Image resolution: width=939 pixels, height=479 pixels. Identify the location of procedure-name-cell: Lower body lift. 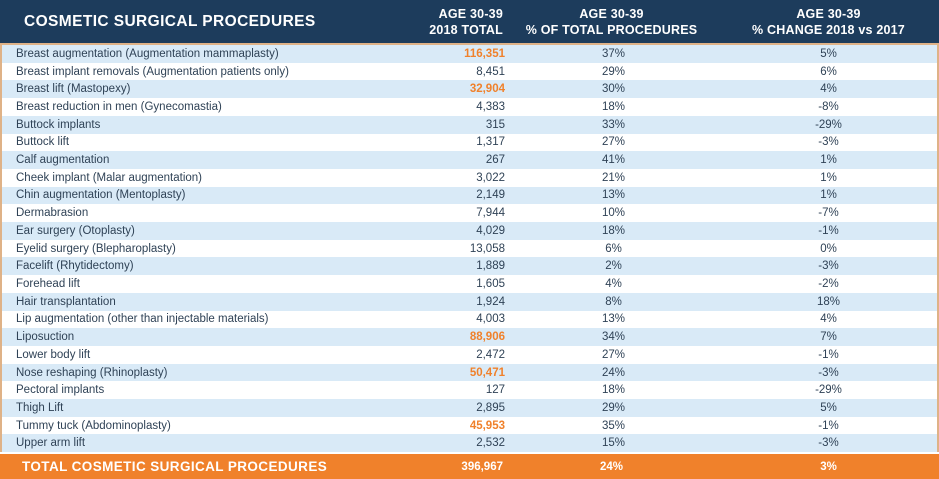
(53, 354).